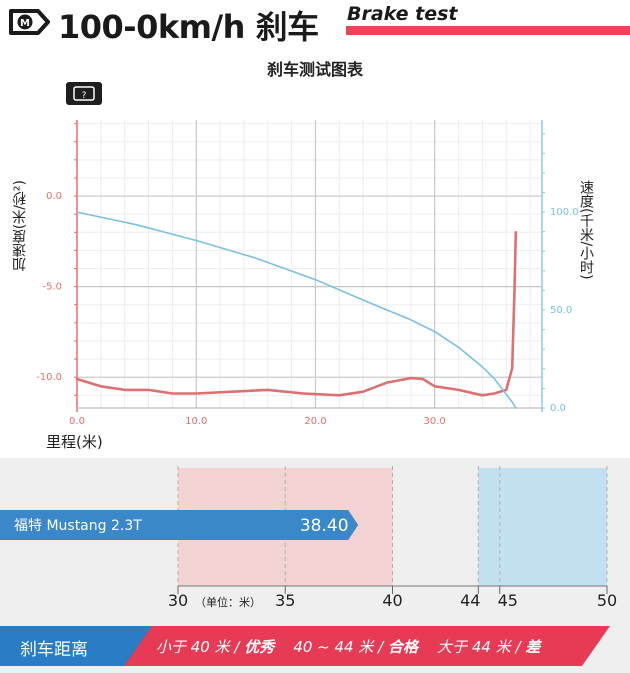  I want to click on grade-pass: 合格, so click(402, 647).